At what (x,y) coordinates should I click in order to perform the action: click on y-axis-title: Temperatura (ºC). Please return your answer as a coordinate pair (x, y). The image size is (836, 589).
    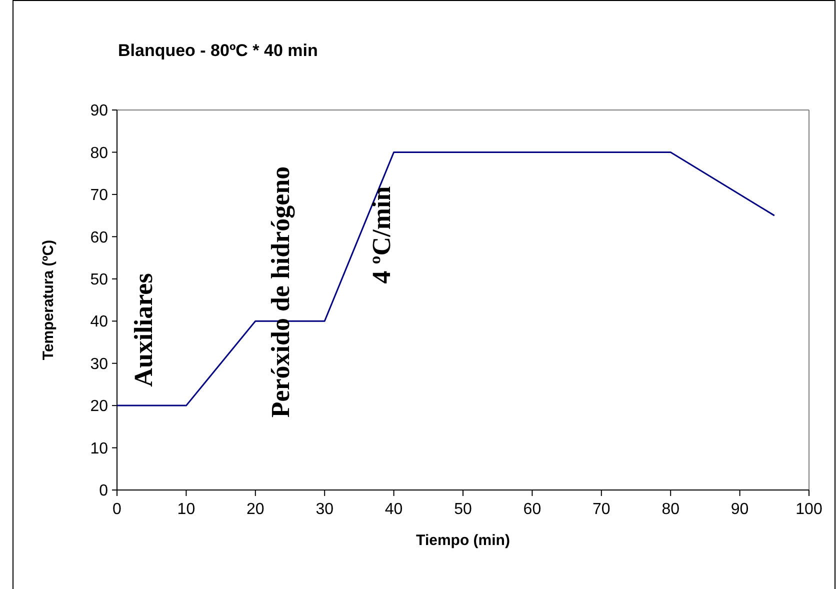
    Looking at the image, I should click on (48, 300).